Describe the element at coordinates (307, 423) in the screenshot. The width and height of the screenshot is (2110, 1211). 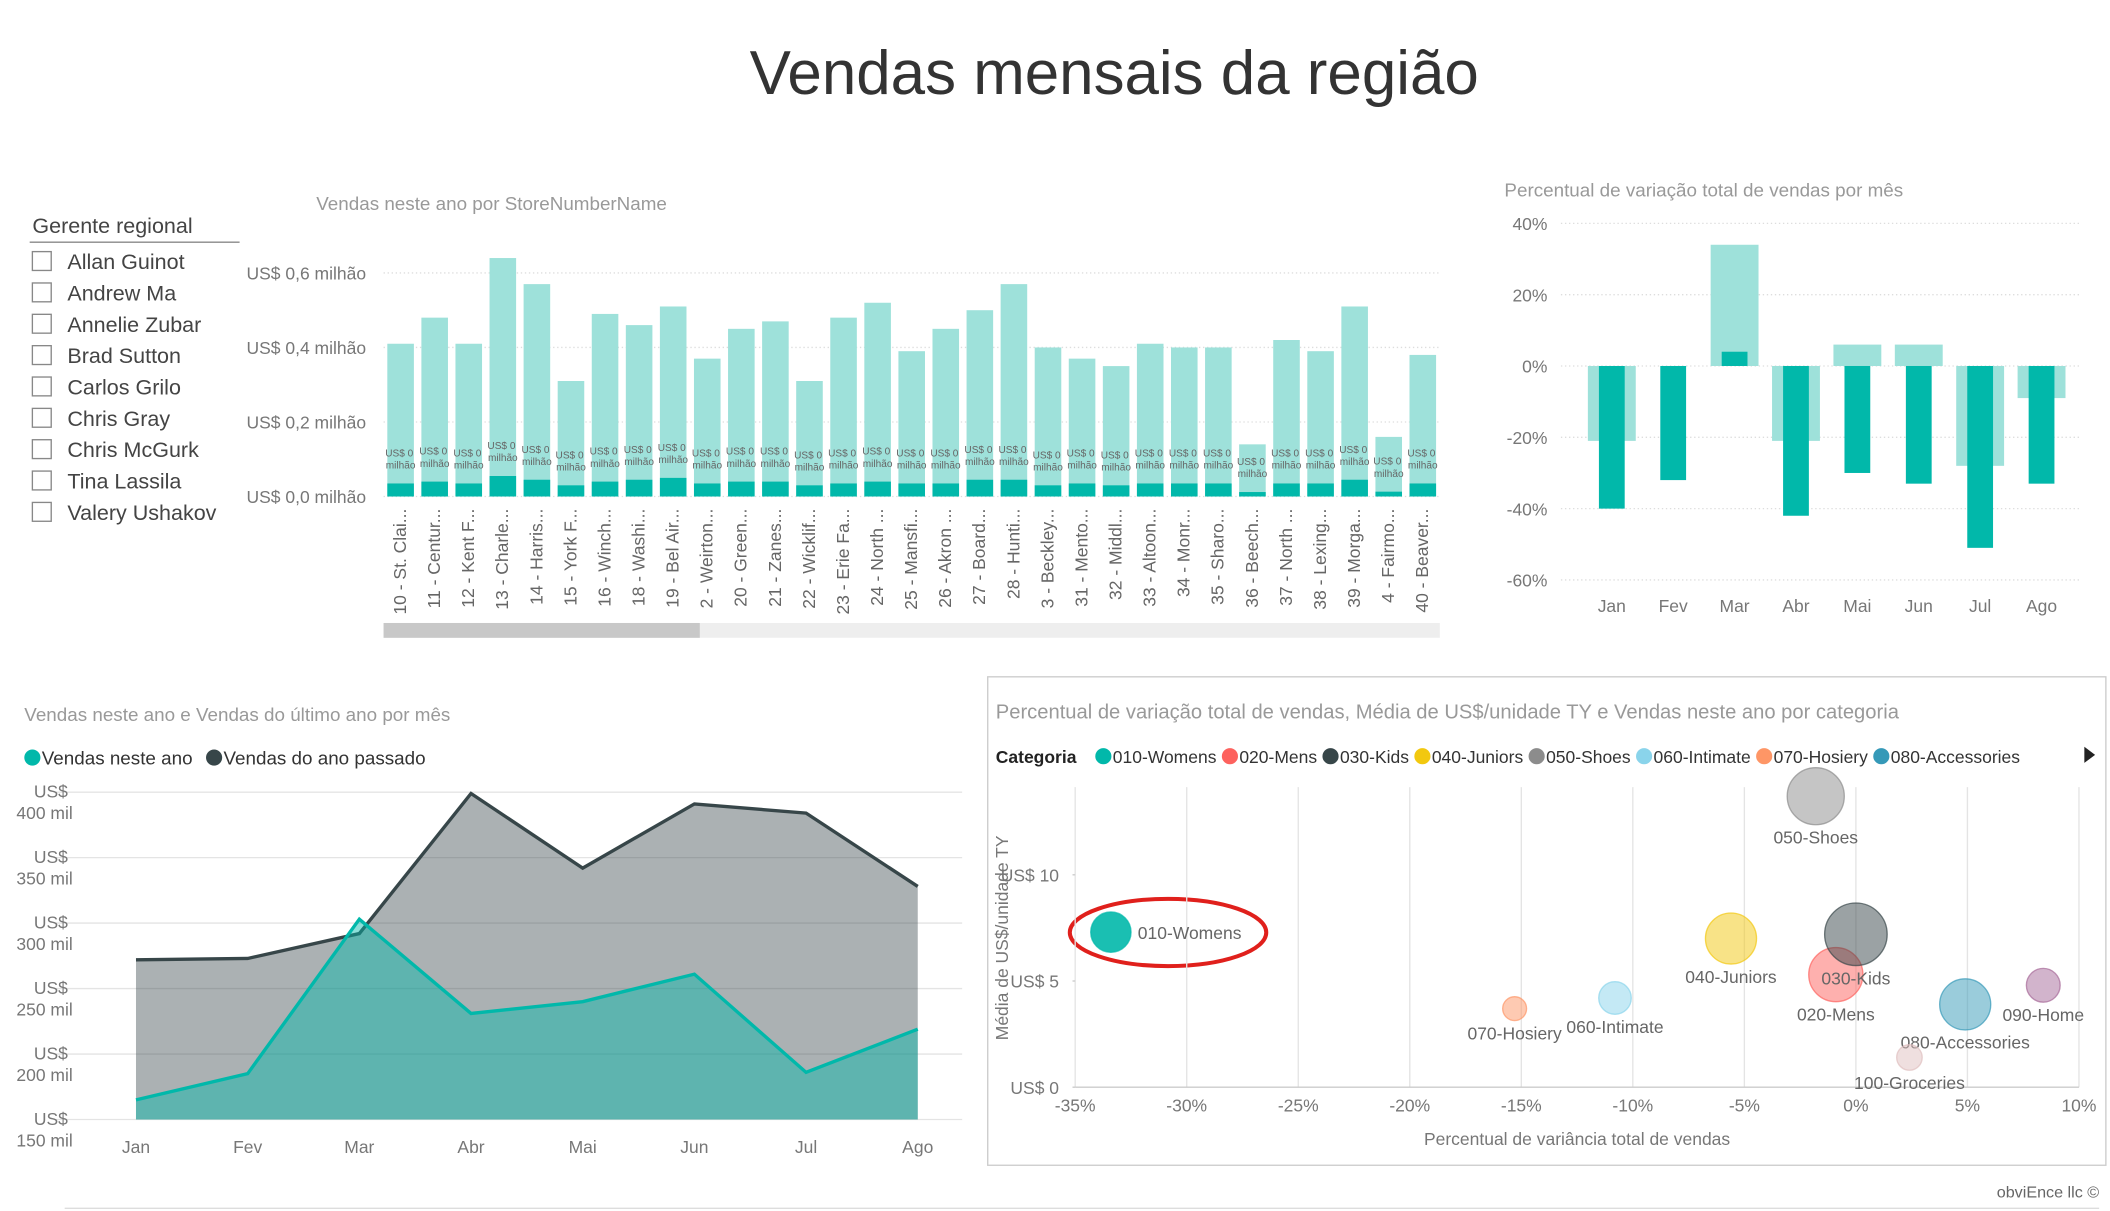
I see `y-tick-label: US$ 0,2 milhão` at that location.